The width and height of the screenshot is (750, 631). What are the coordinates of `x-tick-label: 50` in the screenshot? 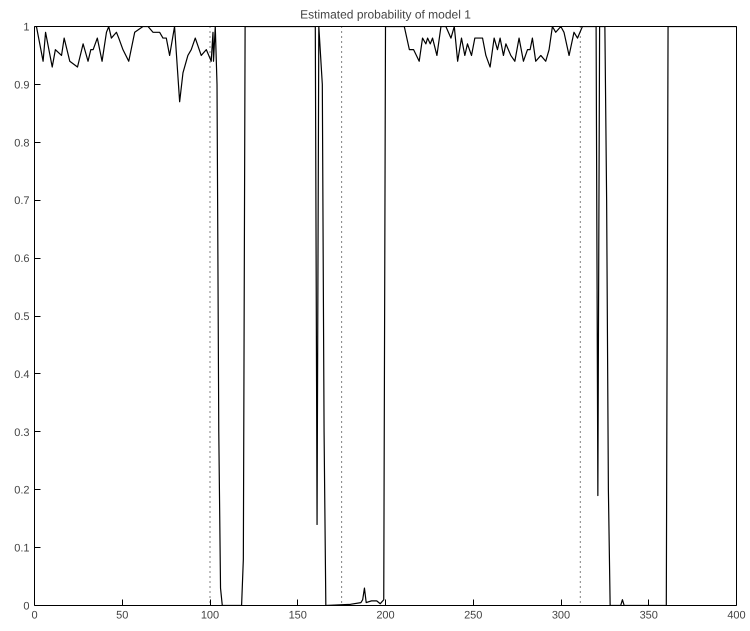 It's located at (122, 616).